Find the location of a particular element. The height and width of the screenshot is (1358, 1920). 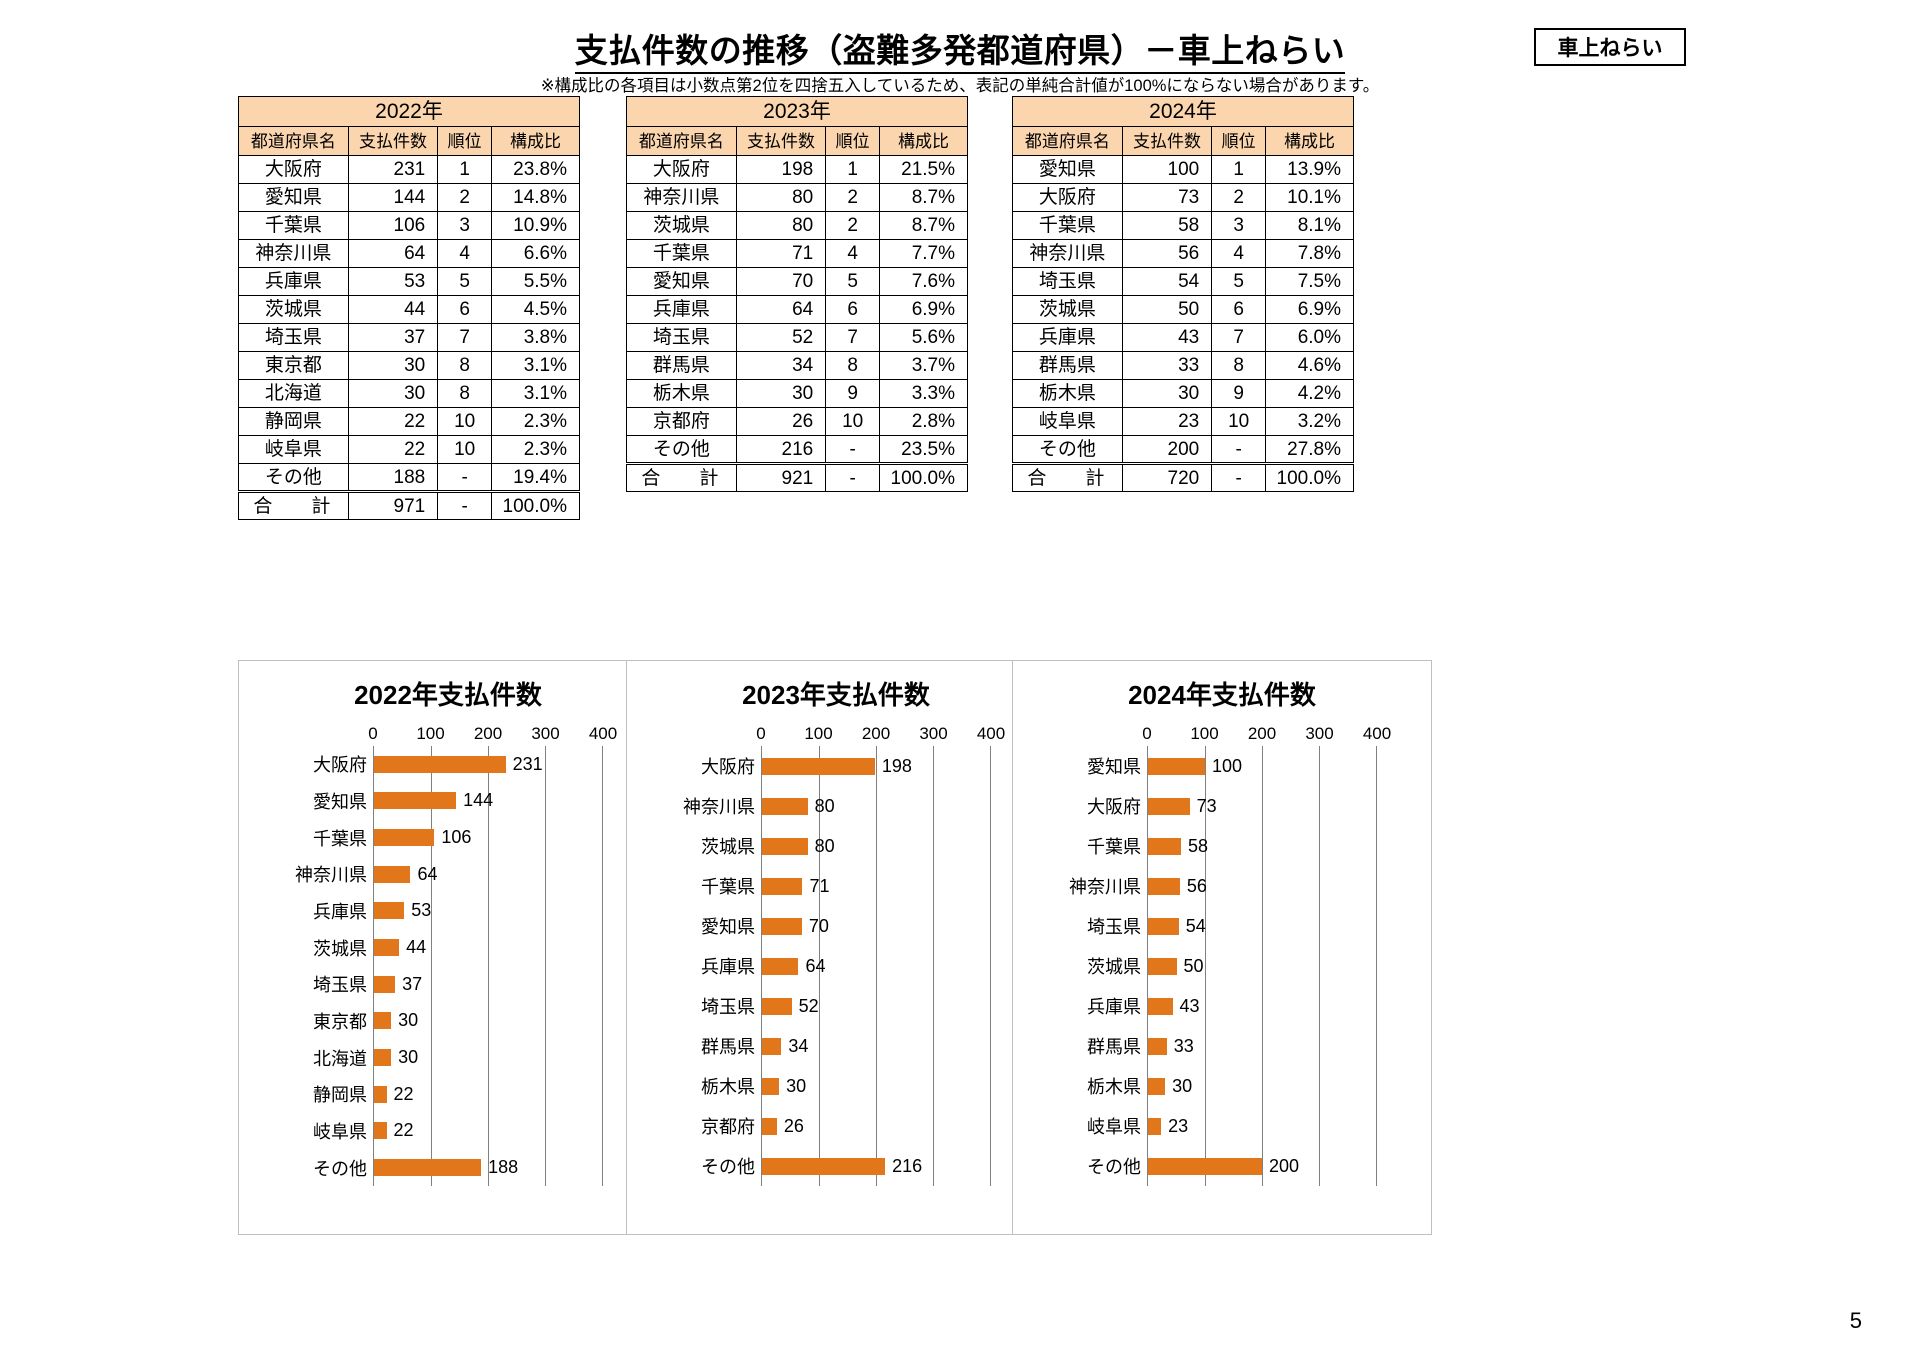

table-row: 静岡県 22 10 2.3% is located at coordinates (409, 421).